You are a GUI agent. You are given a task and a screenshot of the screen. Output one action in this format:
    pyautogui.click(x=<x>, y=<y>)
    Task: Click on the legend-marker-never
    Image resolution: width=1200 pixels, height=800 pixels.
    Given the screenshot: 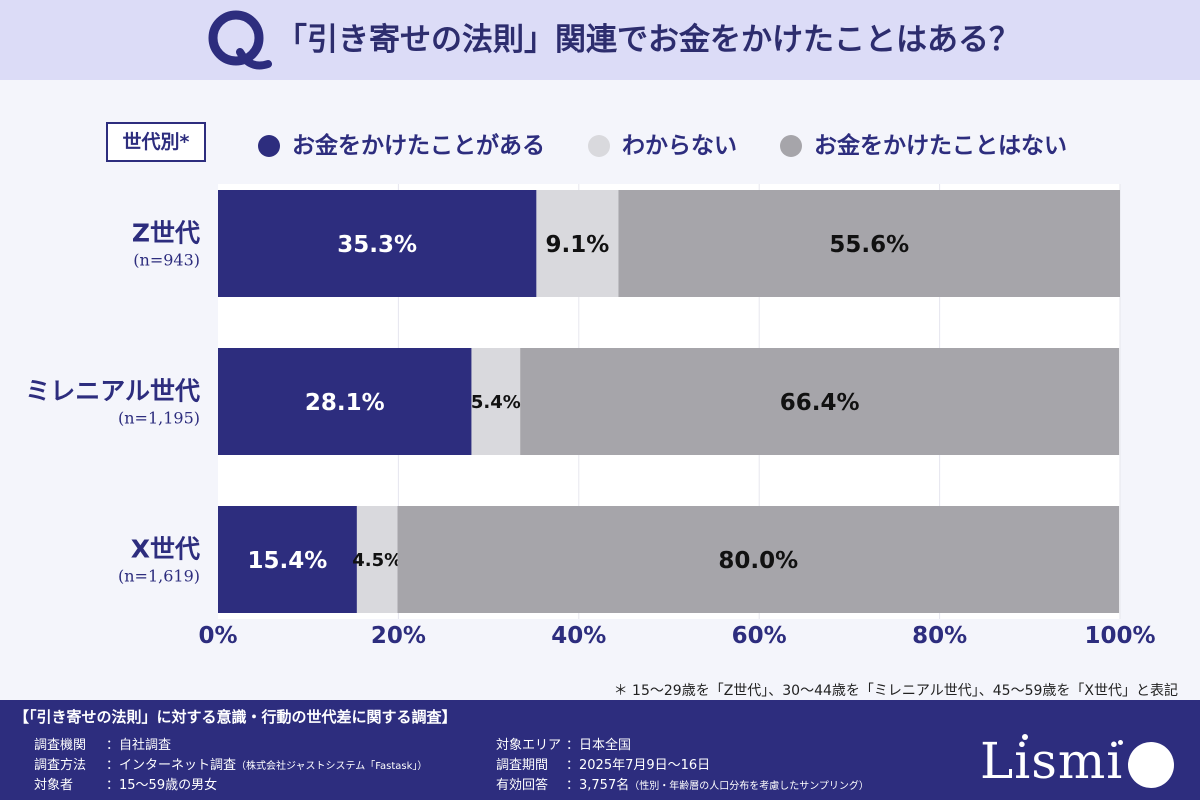 What is the action you would take?
    pyautogui.click(x=791, y=146)
    